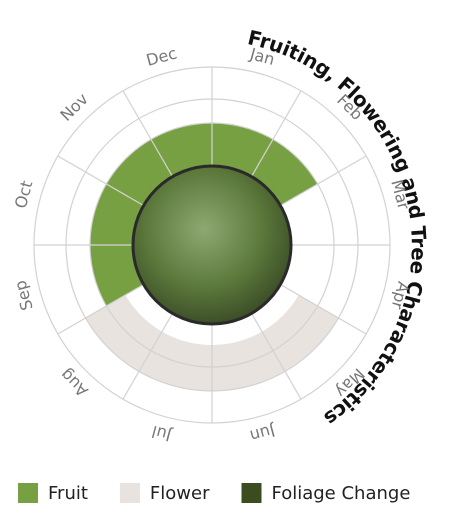  What do you see at coordinates (214, 493) in the screenshot?
I see `legend: Fruit Flower Foliage Change` at bounding box center [214, 493].